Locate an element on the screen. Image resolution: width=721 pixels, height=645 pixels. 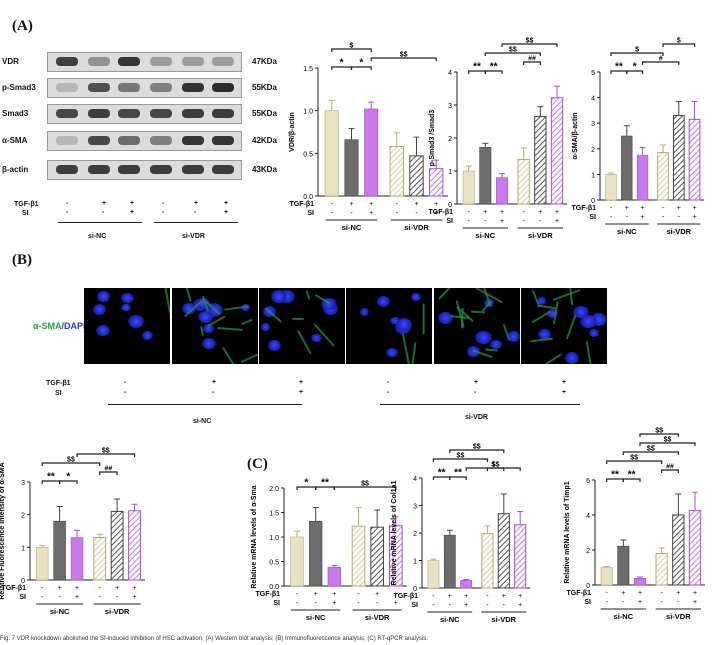
panel-label-c: (C) is located at coordinates (257, 464).